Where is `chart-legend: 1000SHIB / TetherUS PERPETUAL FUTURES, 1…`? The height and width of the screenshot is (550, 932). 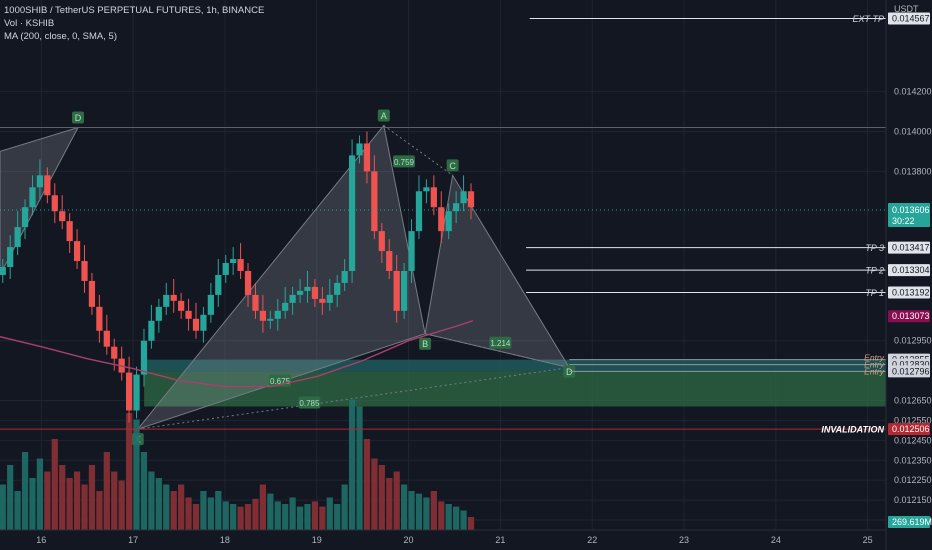 chart-legend: 1000SHIB / TetherUS PERPETUAL FUTURES, 1… is located at coordinates (134, 23).